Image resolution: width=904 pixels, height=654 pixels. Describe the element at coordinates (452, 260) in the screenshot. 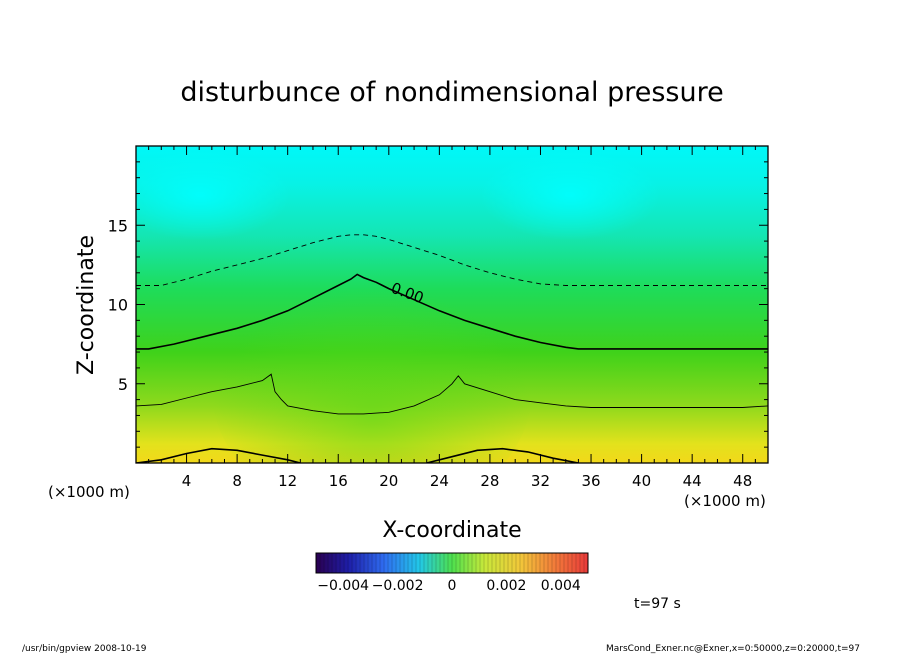

I see `contour-line-negative` at that location.